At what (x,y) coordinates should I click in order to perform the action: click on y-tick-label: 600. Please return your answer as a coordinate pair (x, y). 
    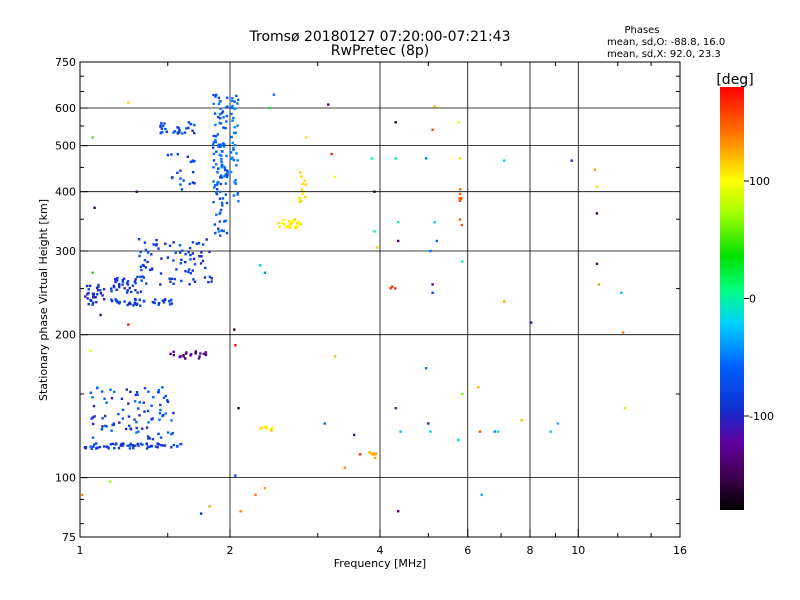
    Looking at the image, I should click on (65, 108).